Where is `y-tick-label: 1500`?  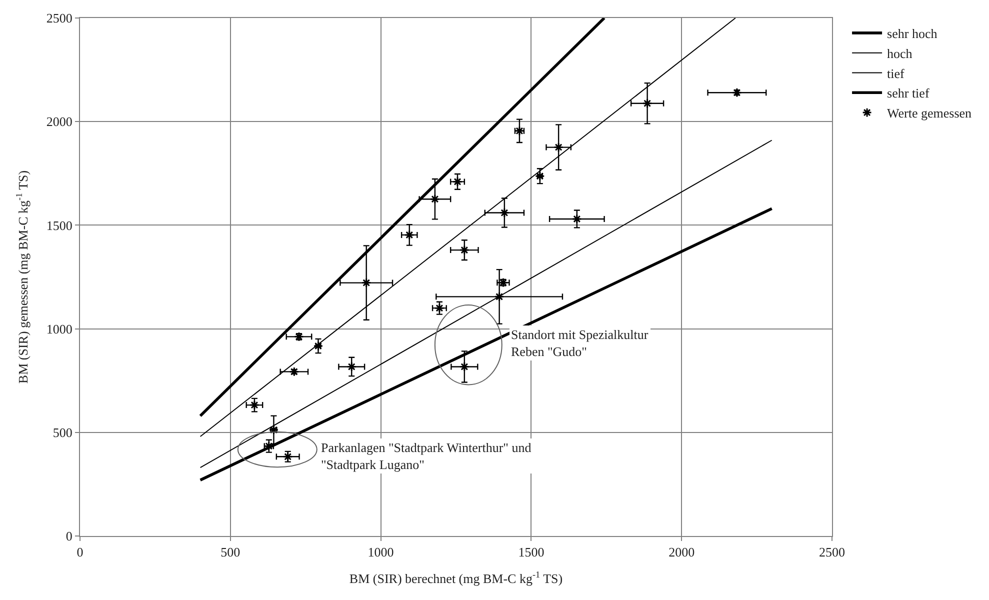 y-tick-label: 1500 is located at coordinates (59, 225).